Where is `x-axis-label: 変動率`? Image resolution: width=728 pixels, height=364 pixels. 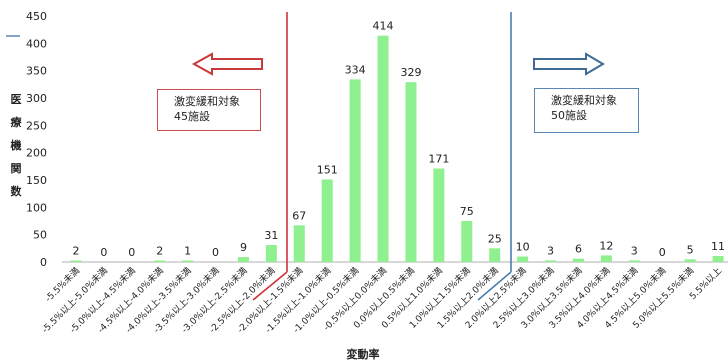 x-axis-label: 変動率 is located at coordinates (363, 354).